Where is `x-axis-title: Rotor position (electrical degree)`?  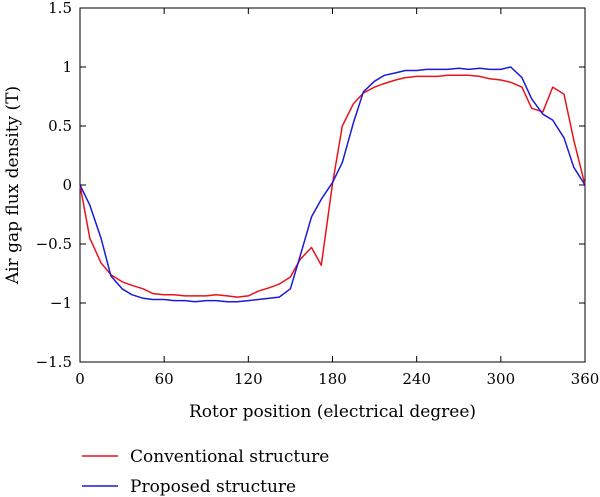 x-axis-title: Rotor position (electrical degree) is located at coordinates (332, 412).